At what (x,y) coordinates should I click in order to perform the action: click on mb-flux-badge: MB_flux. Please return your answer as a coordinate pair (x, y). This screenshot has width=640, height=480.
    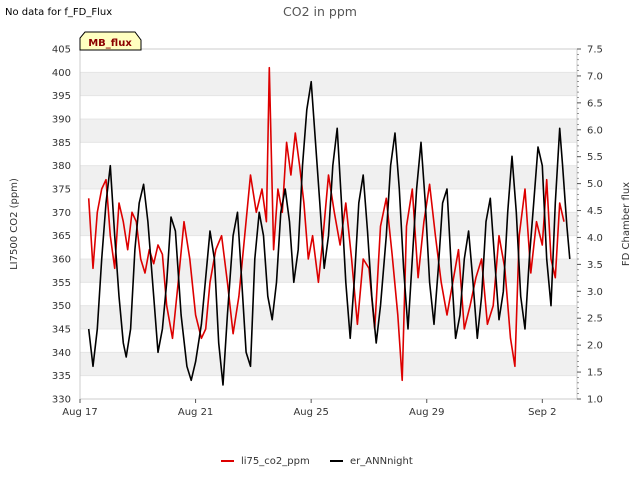
    Looking at the image, I should click on (110, 41).